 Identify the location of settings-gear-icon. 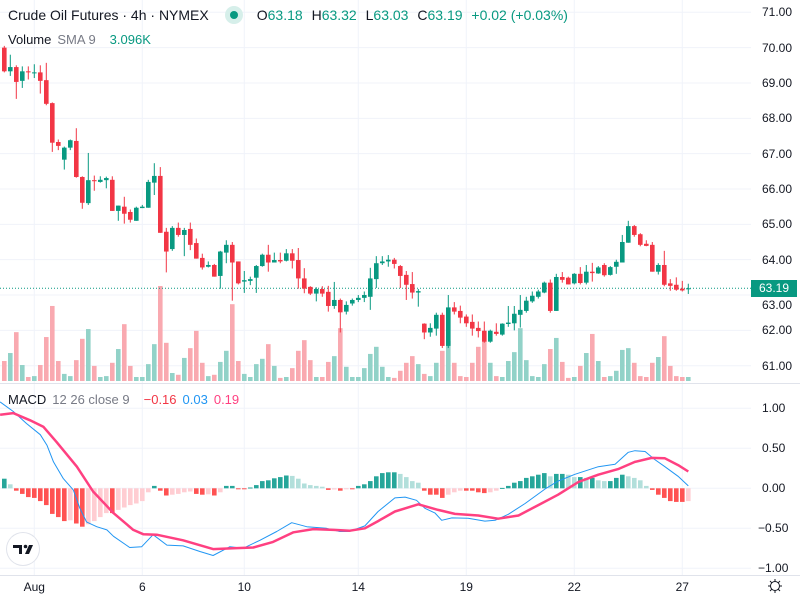
(775, 586).